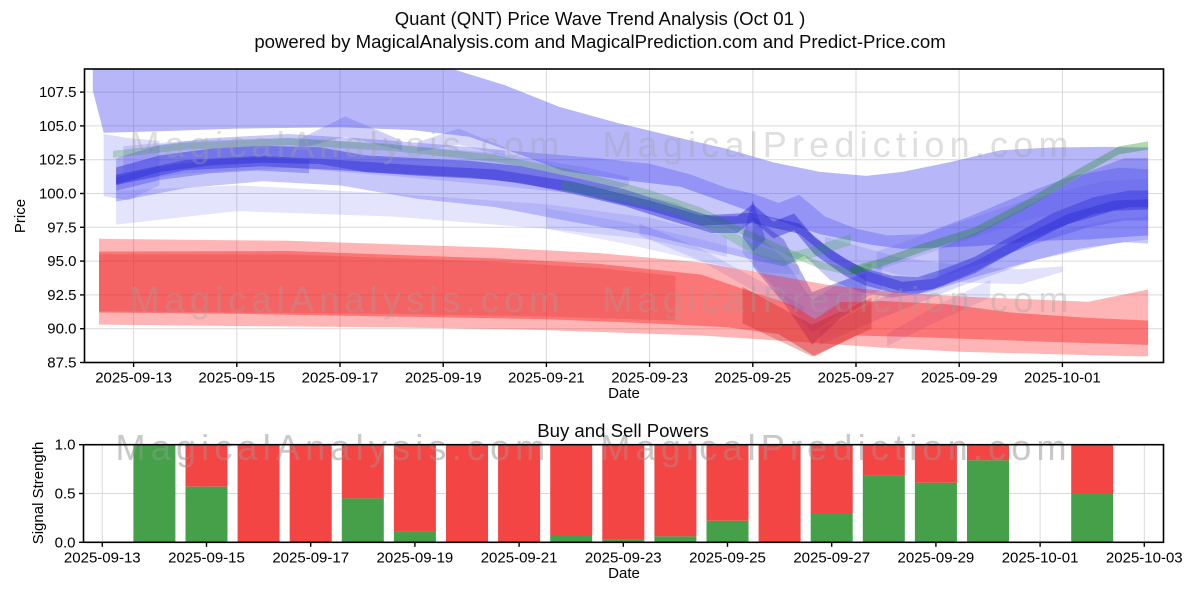 The image size is (1200, 605). What do you see at coordinates (58, 126) in the screenshot?
I see `svg-text: 105.0` at bounding box center [58, 126].